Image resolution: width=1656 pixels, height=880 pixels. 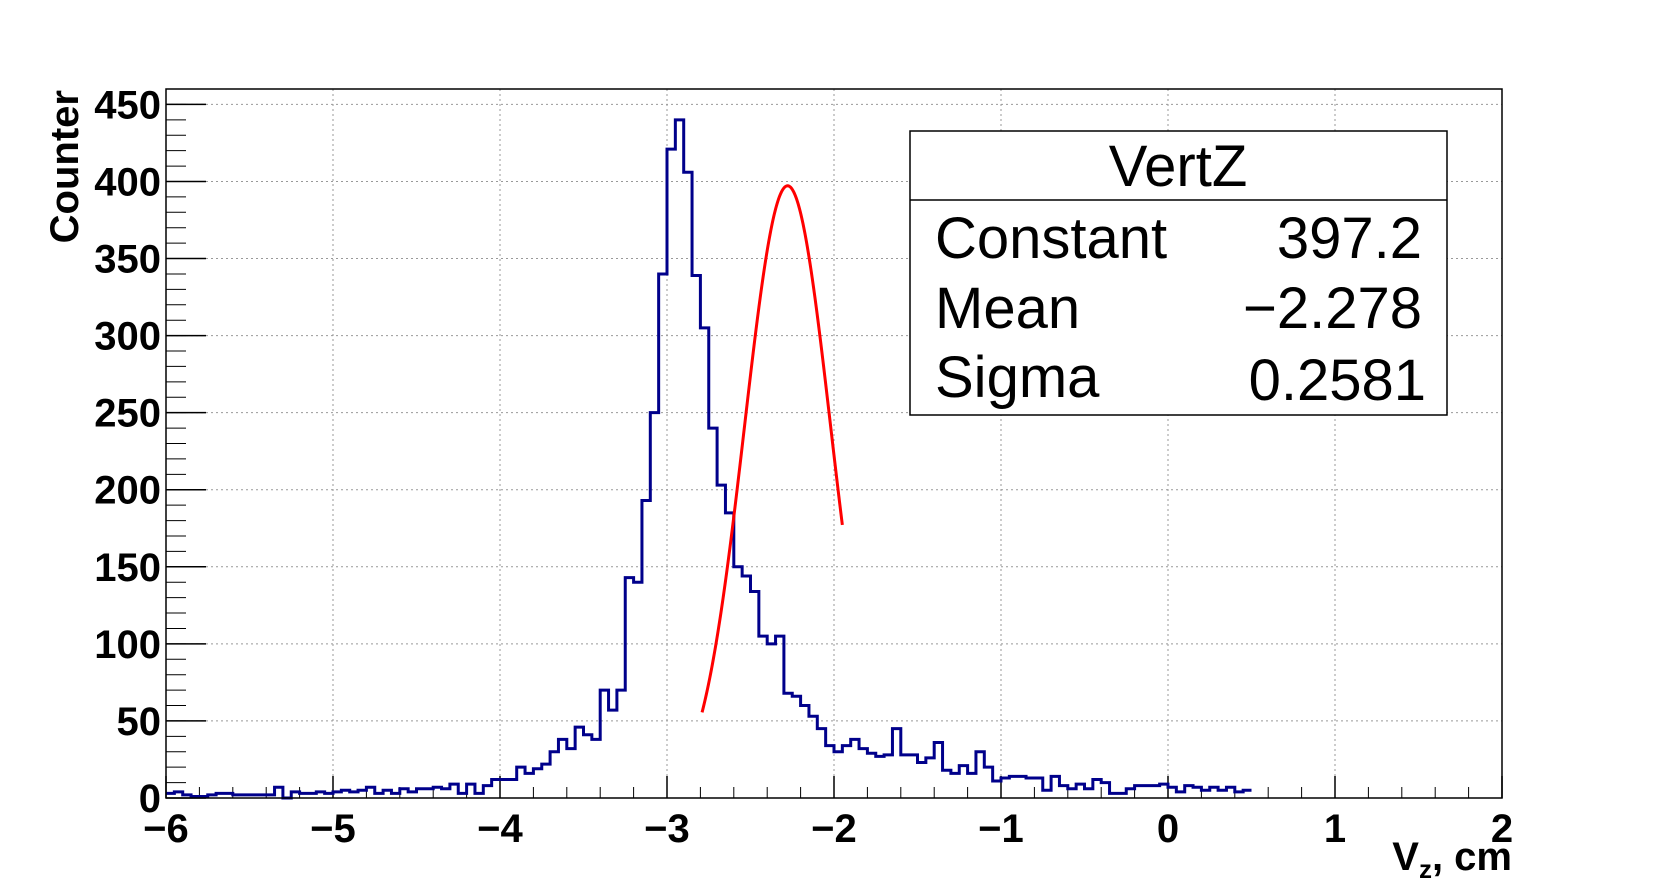 What do you see at coordinates (500, 829) in the screenshot?
I see `x-tick-label: −4` at bounding box center [500, 829].